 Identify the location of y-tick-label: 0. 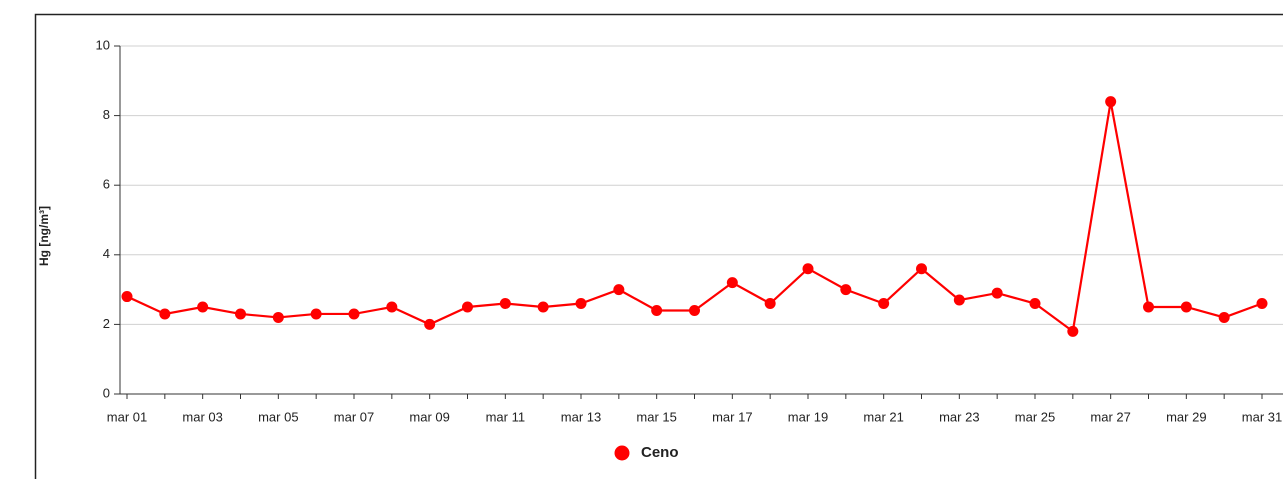
(106, 392).